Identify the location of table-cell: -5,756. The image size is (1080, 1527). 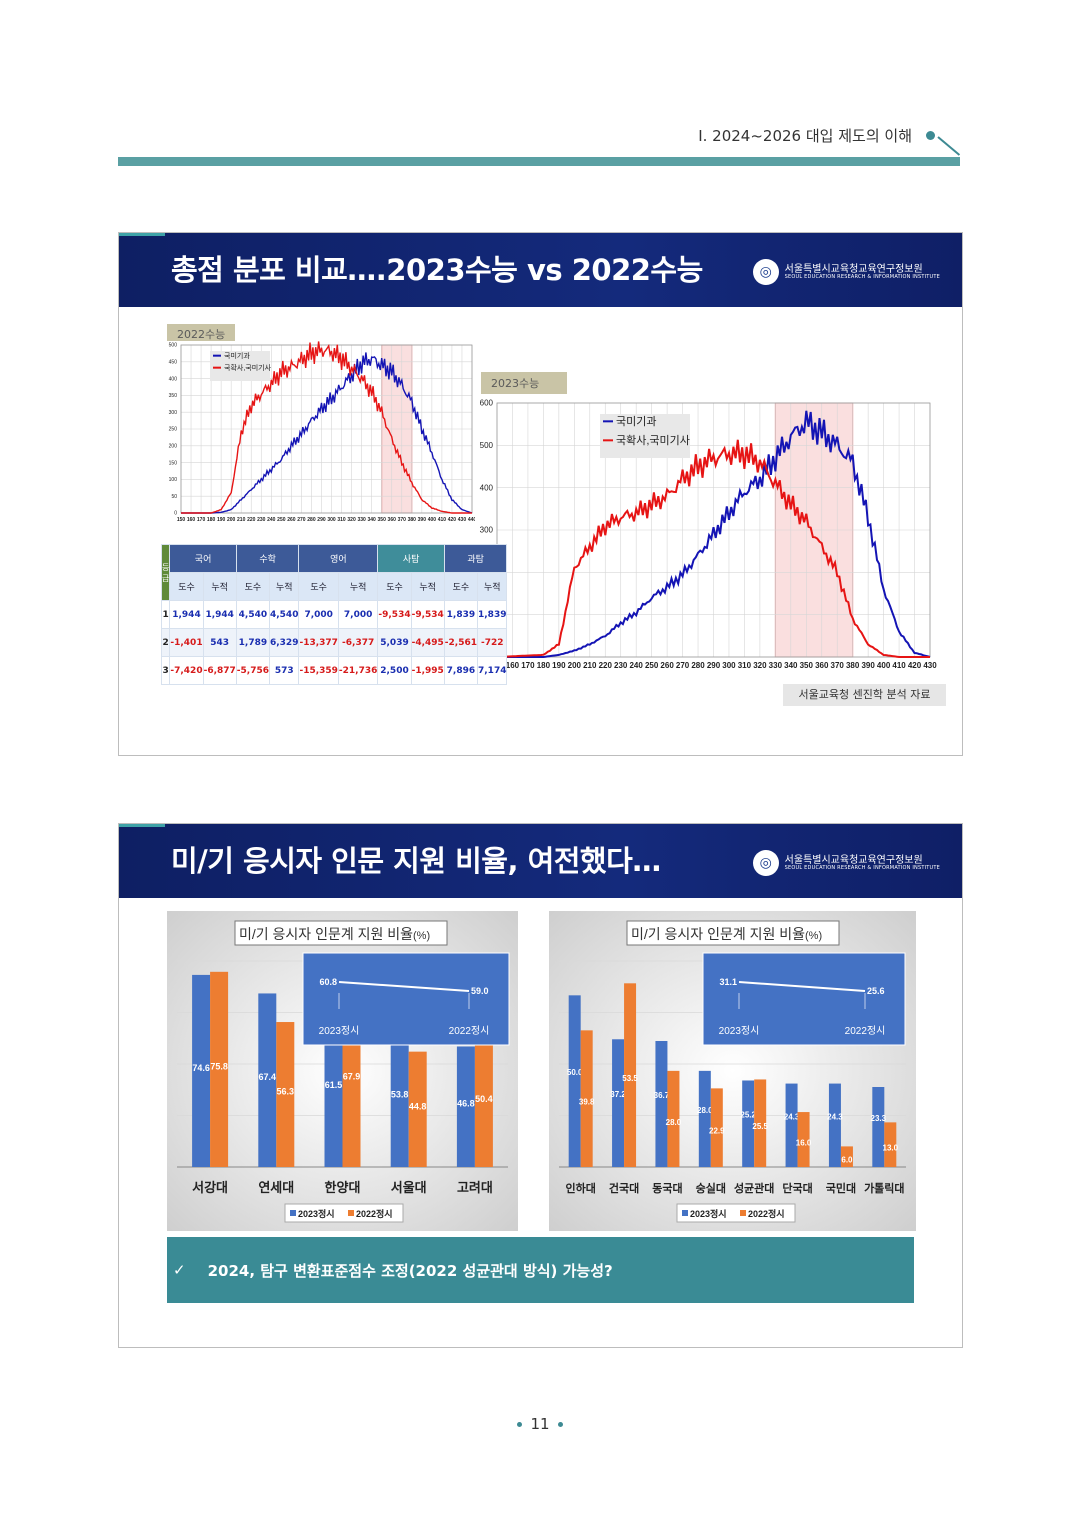
(252, 670).